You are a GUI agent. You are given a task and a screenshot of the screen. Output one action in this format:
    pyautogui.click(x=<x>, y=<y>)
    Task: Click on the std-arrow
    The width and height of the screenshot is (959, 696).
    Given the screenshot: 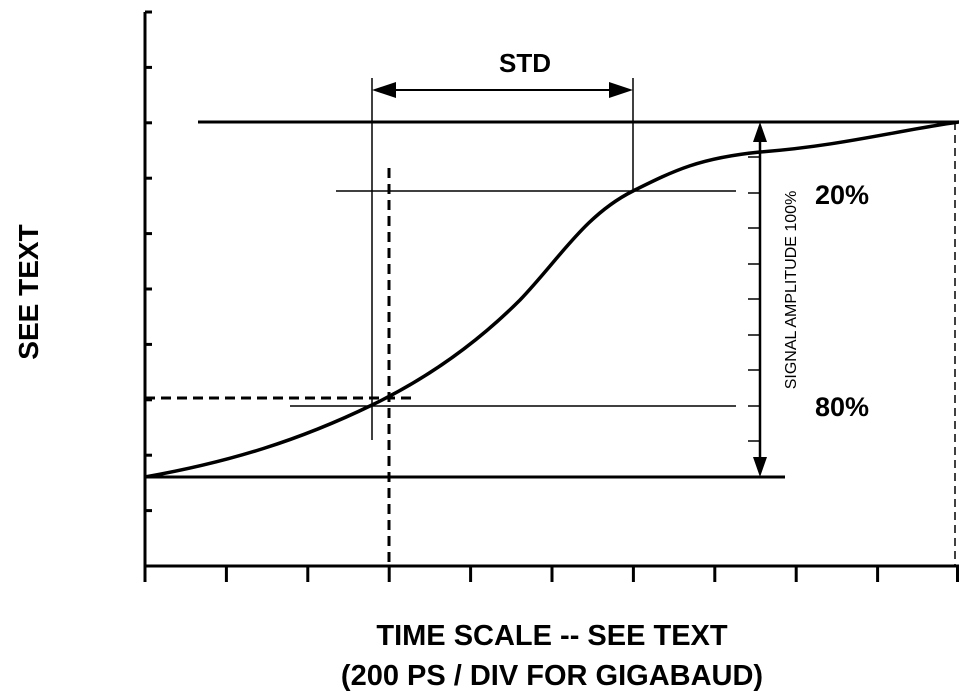 What is the action you would take?
    pyautogui.click(x=502, y=90)
    